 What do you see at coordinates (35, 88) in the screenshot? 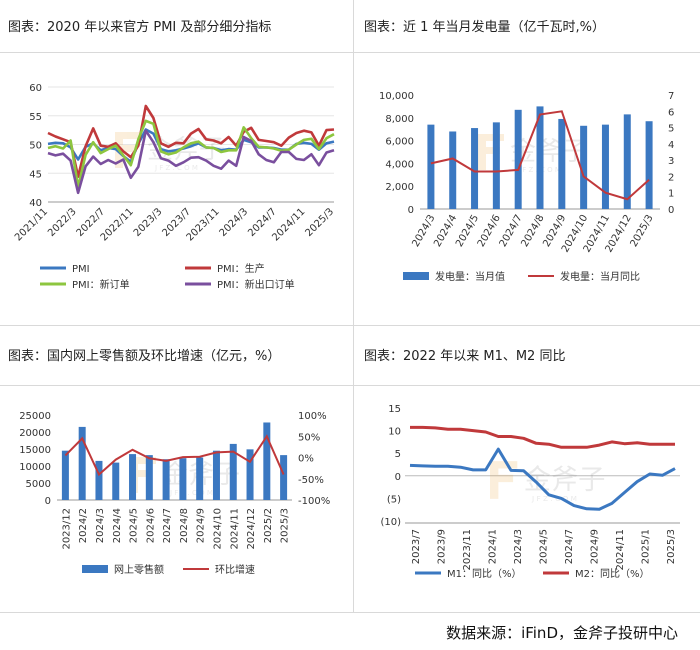
I see `pmi-y-tick: 60` at bounding box center [35, 88].